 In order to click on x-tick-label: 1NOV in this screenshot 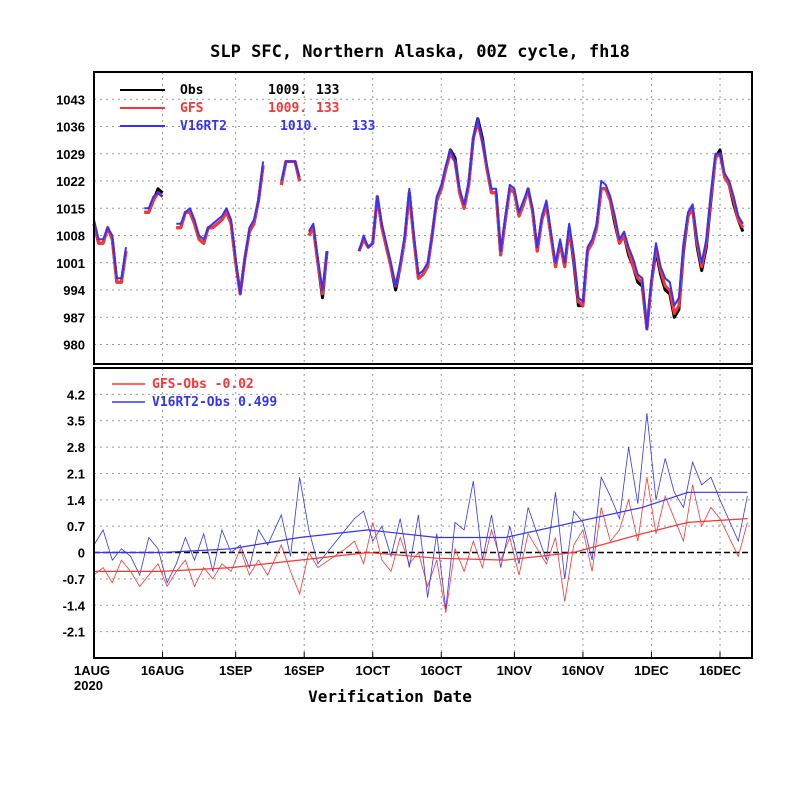, I will do `click(515, 670)`.